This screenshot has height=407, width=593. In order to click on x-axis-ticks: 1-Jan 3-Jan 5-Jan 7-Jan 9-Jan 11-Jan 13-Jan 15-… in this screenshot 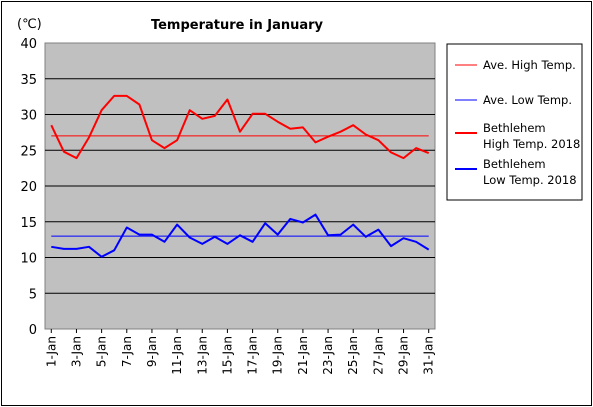, I will do `click(240, 352)`.